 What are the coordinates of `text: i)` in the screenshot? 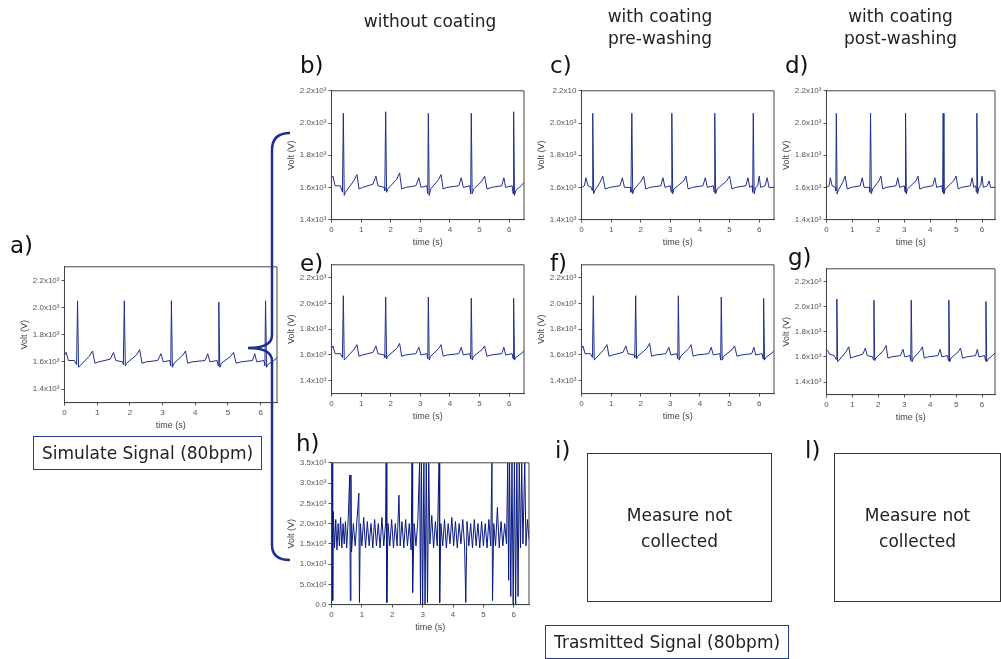 It's located at (563, 450).